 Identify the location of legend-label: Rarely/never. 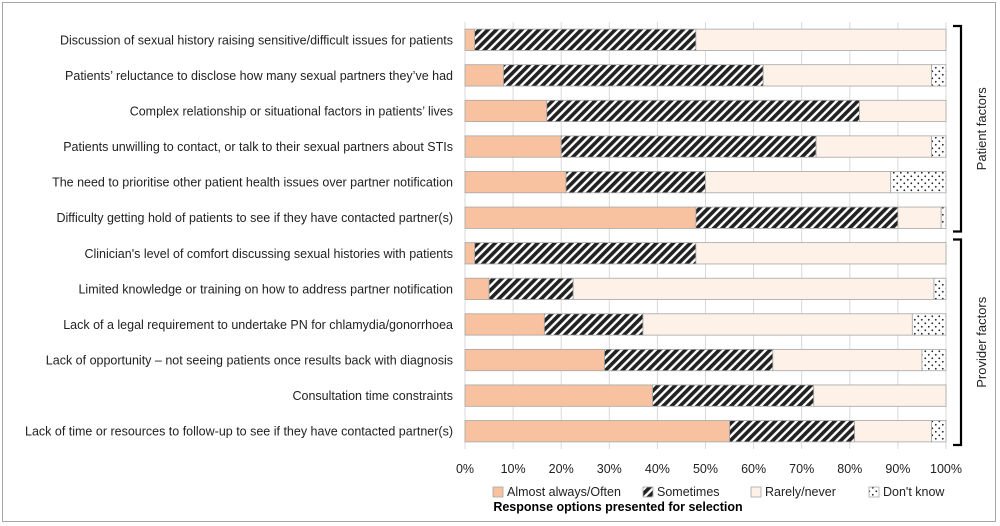
(800, 492).